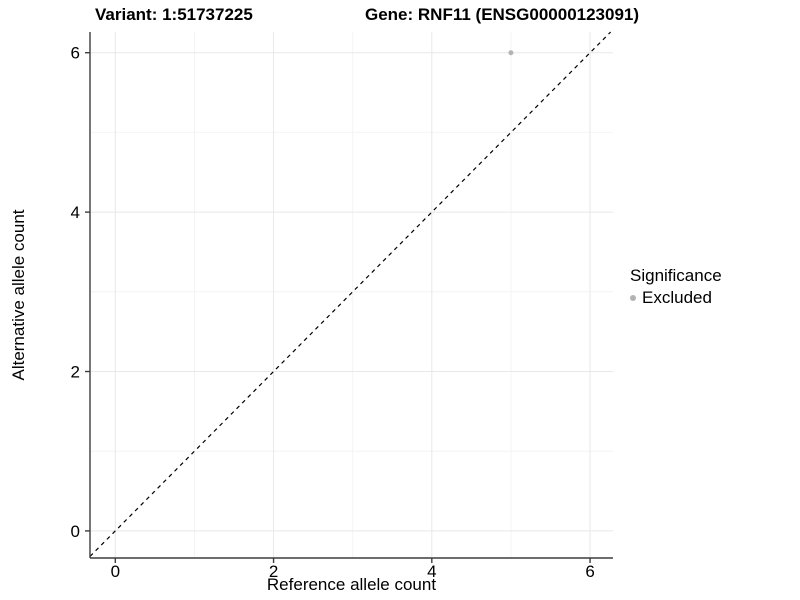 The width and height of the screenshot is (800, 600). I want to click on y-tick-label: 6, so click(75, 53).